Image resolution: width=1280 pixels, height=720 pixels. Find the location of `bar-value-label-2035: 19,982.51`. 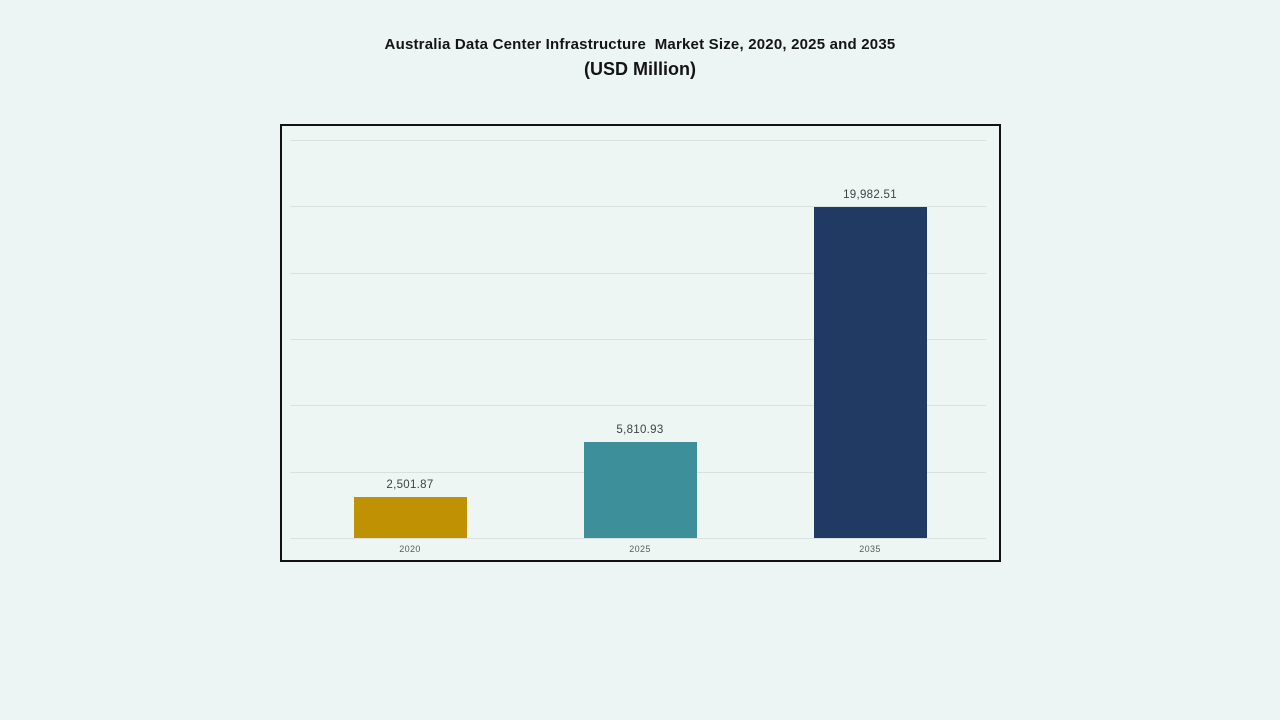

bar-value-label-2035: 19,982.51 is located at coordinates (870, 194).